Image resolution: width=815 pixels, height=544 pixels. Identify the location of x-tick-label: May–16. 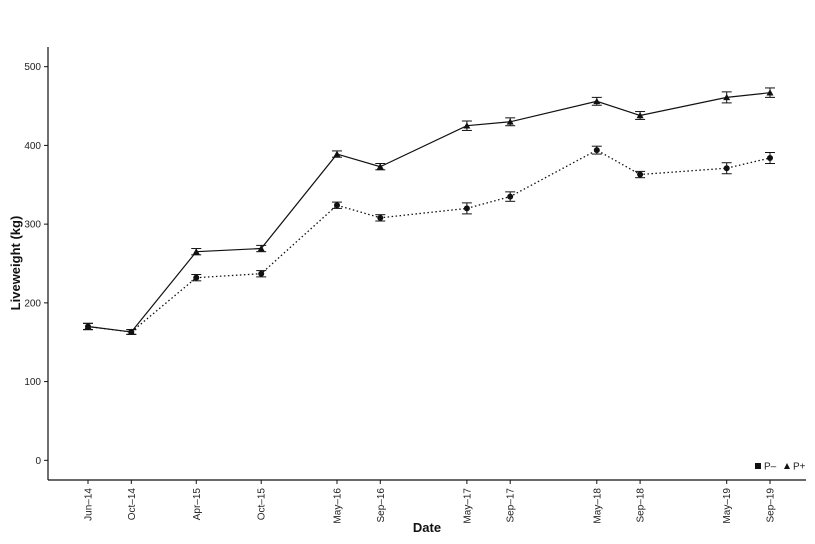
(337, 506).